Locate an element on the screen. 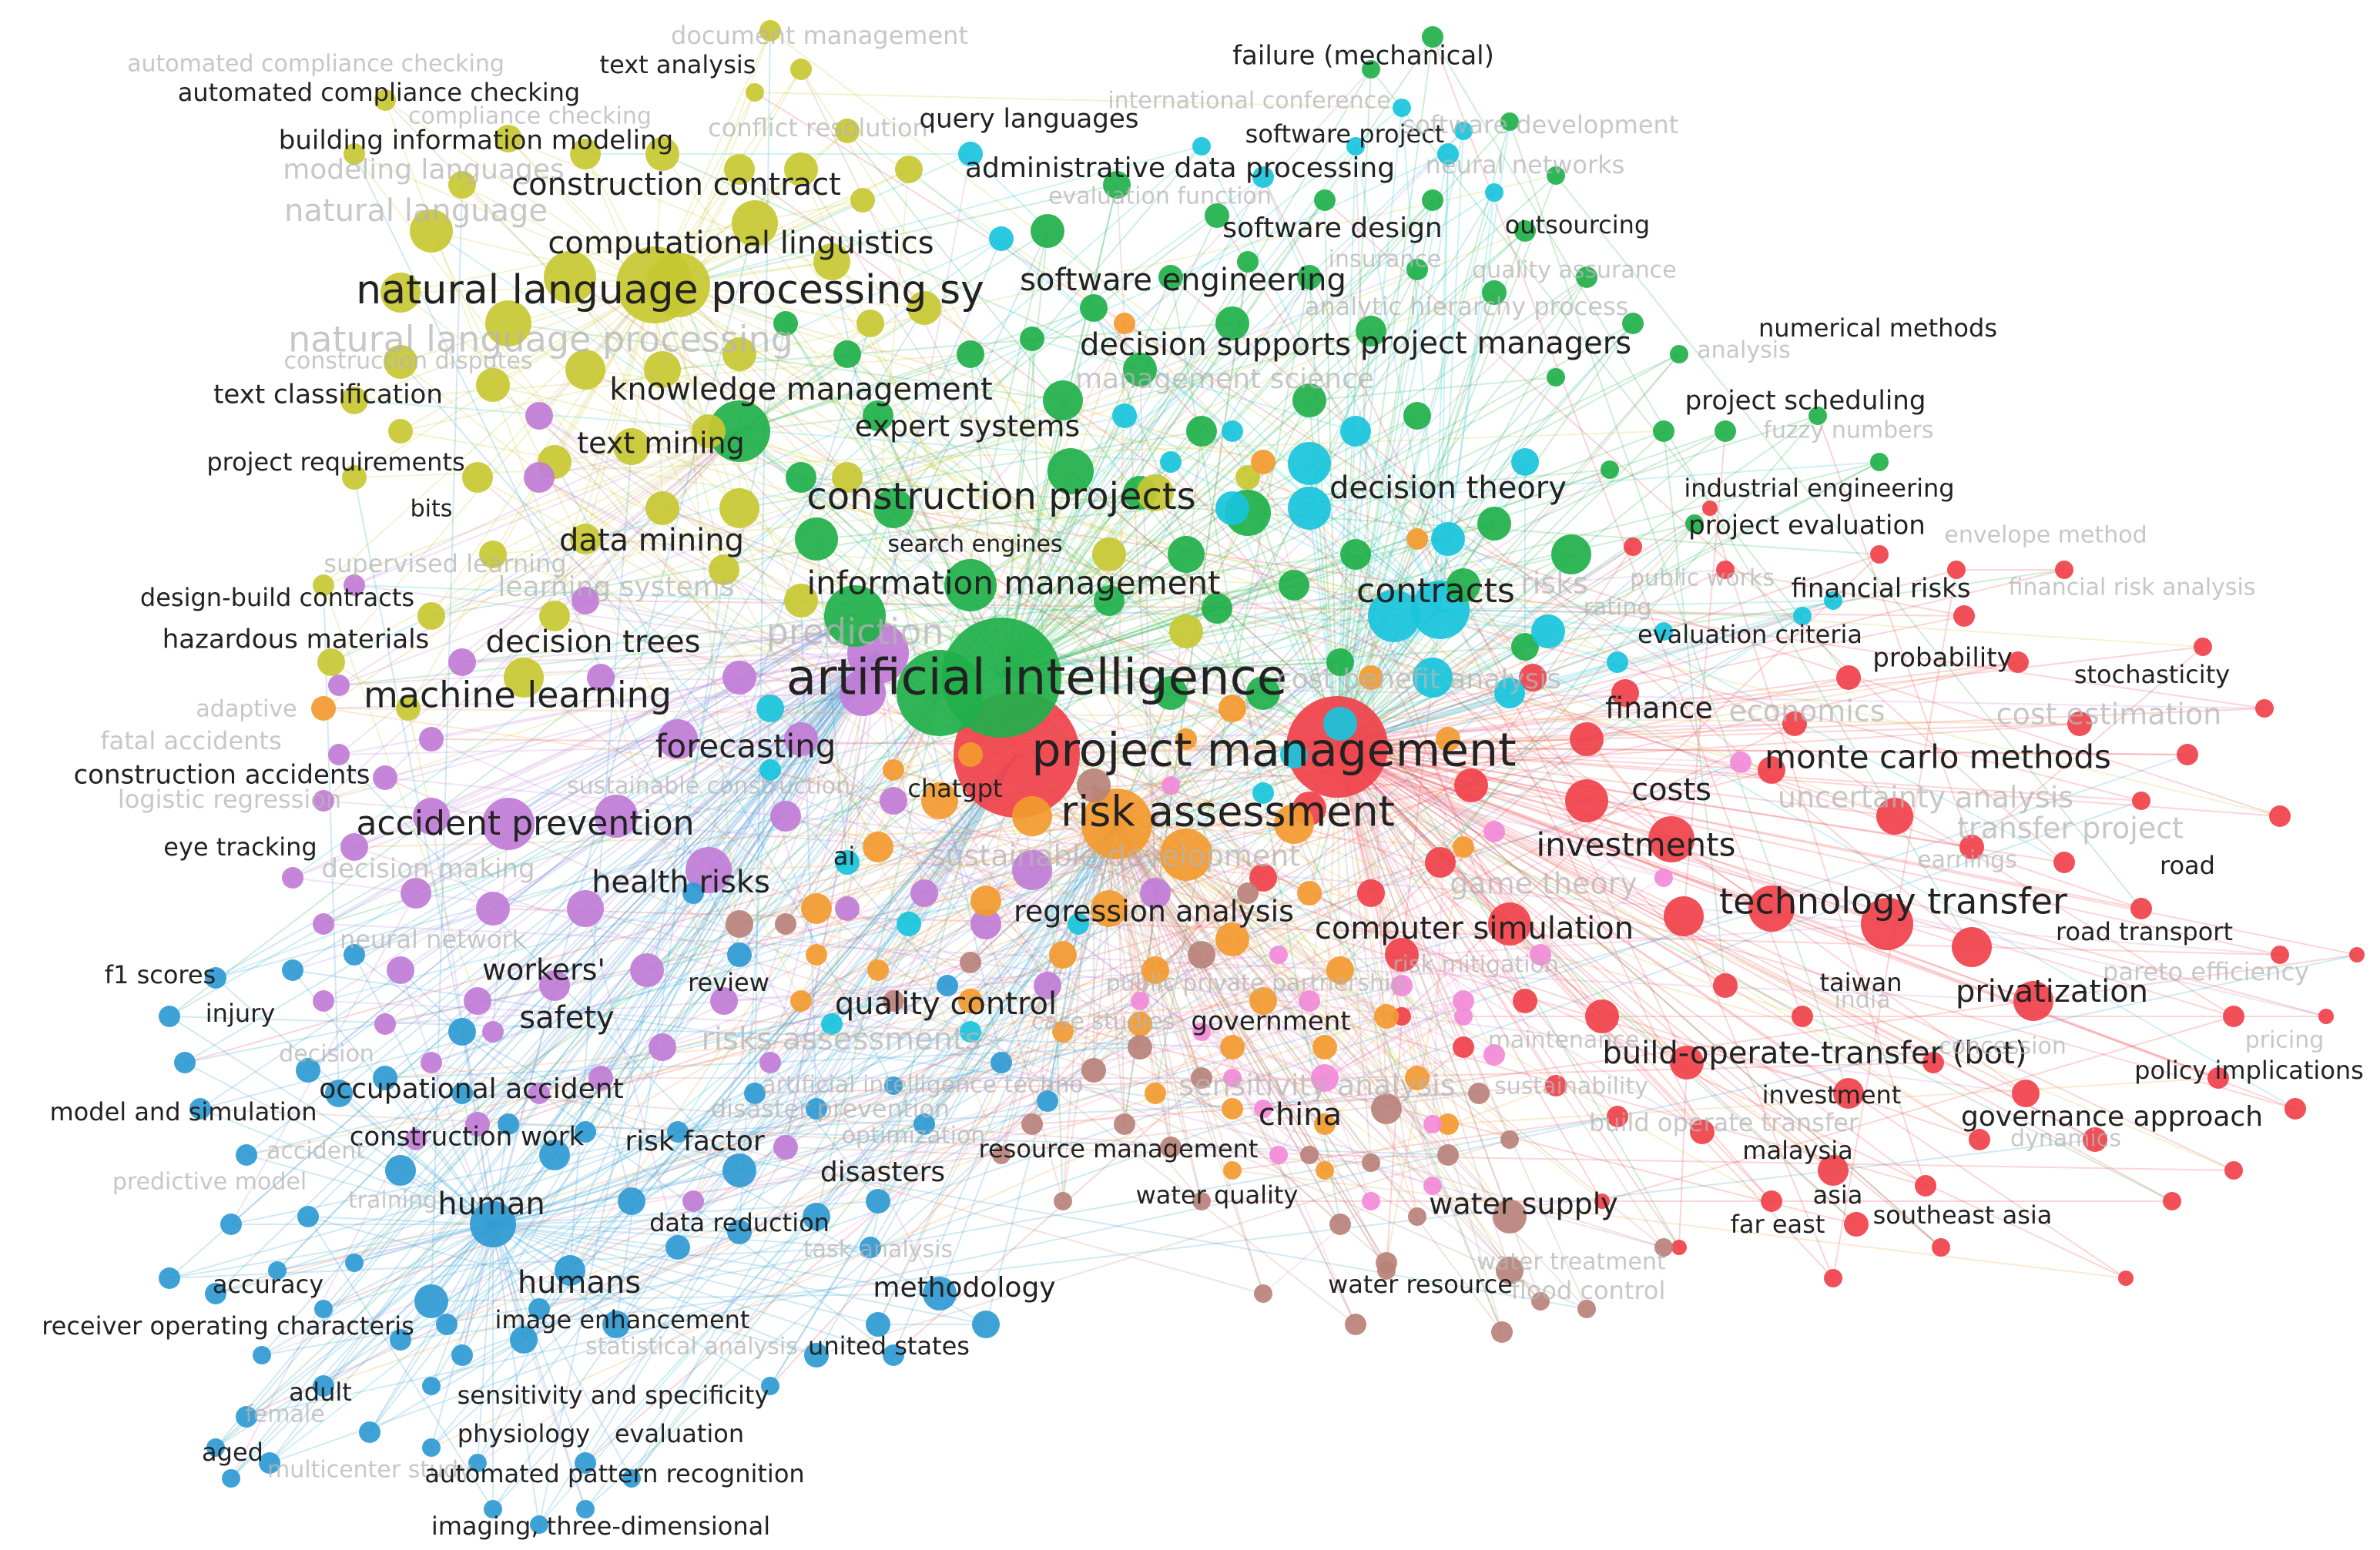 The width and height of the screenshot is (2380, 1550). keyword-label: finance is located at coordinates (1659, 708).